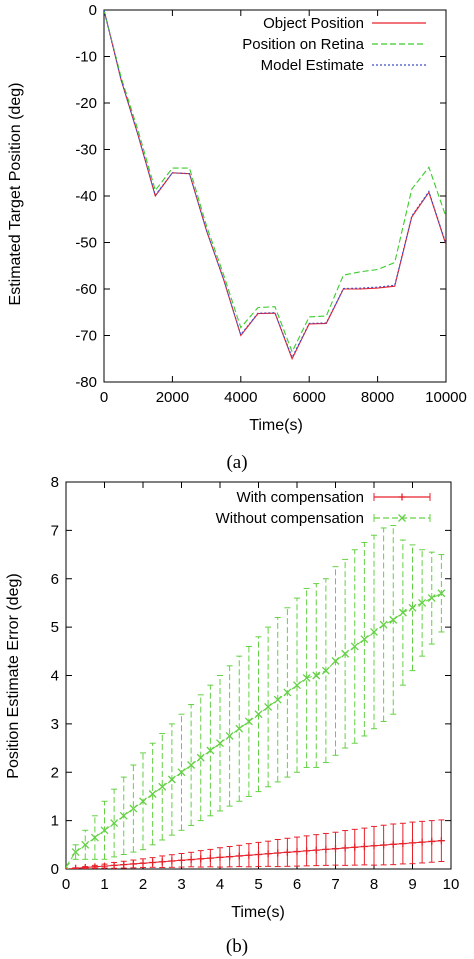  Describe the element at coordinates (236, 462) in the screenshot. I see `chart-a-caption: (a)` at that location.